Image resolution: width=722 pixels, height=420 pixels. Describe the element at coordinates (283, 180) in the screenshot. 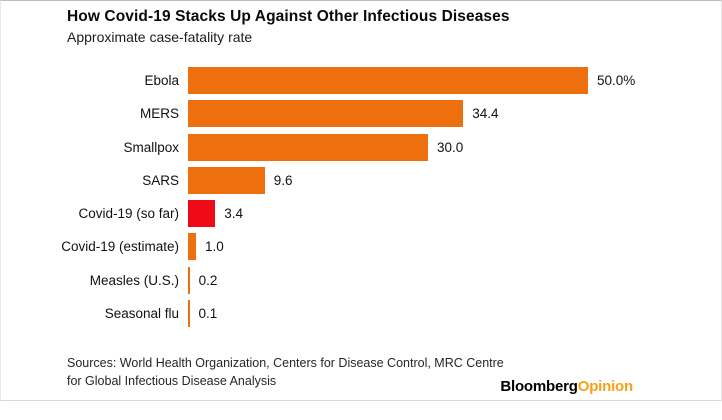

I see `value-label: 9.6` at that location.